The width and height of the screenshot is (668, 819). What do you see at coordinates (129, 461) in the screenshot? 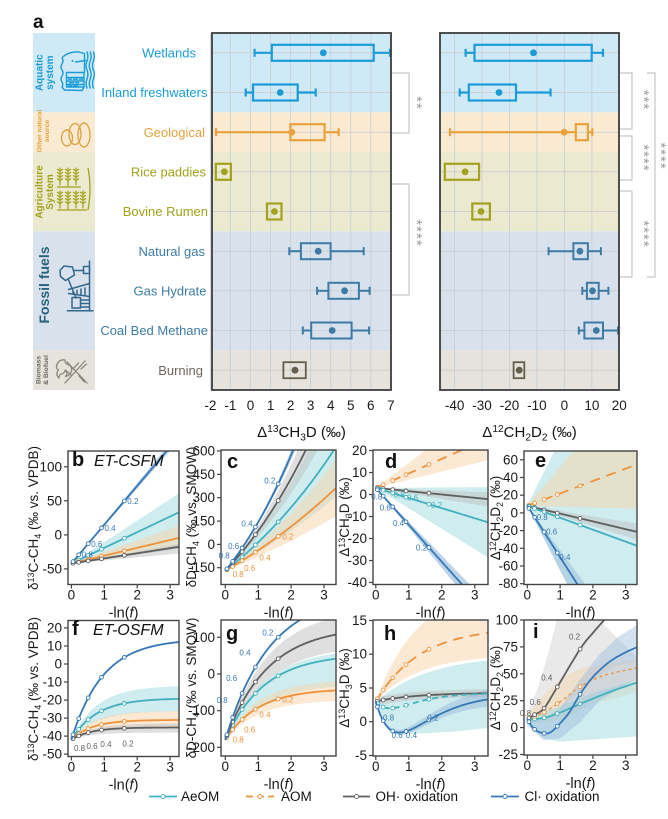
I see `svg-text: ET-CSFM` at bounding box center [129, 461].